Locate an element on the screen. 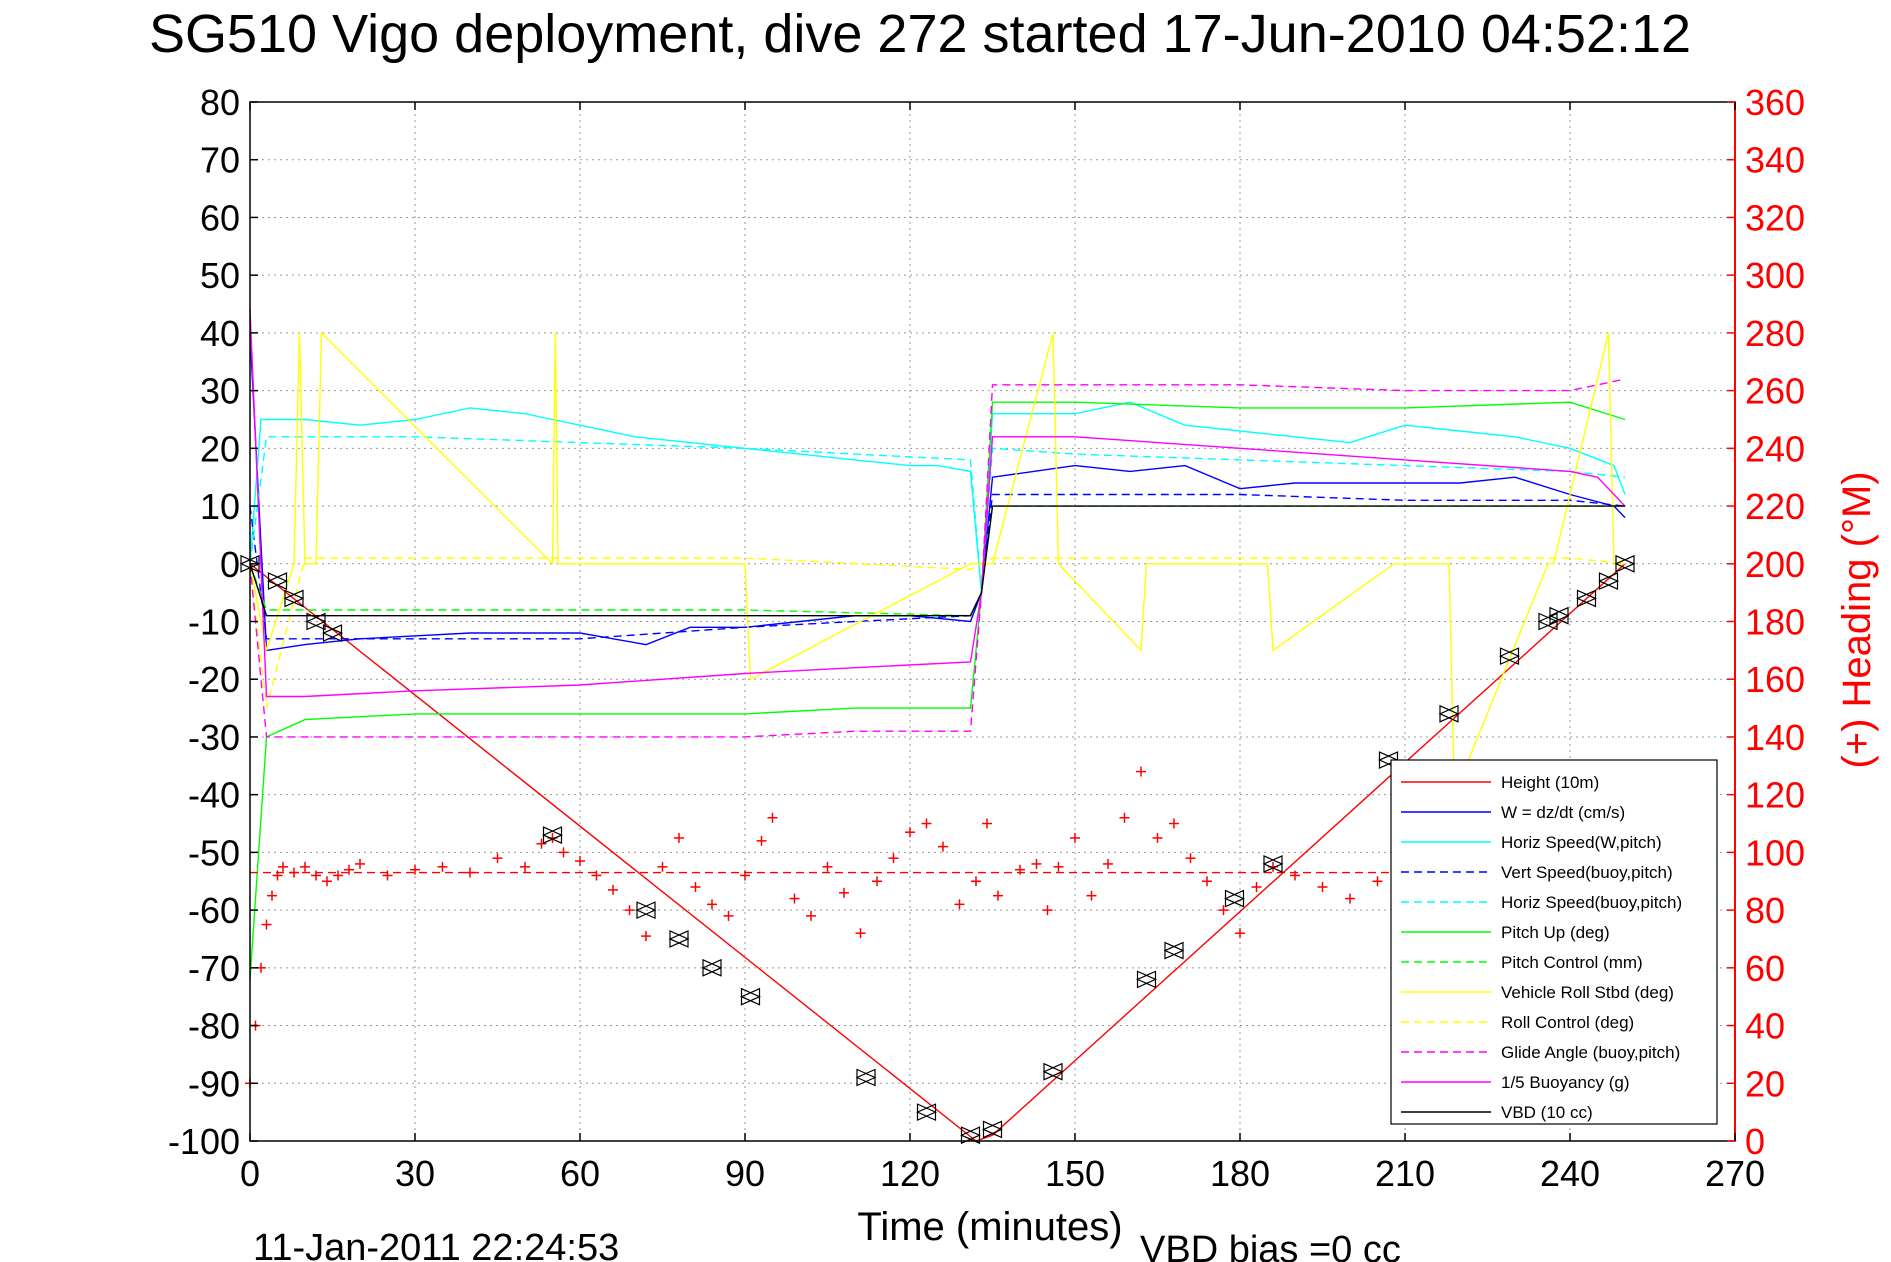 Image resolution: width=1891 pixels, height=1262 pixels. y-tick-label-right: 320 is located at coordinates (1775, 217).